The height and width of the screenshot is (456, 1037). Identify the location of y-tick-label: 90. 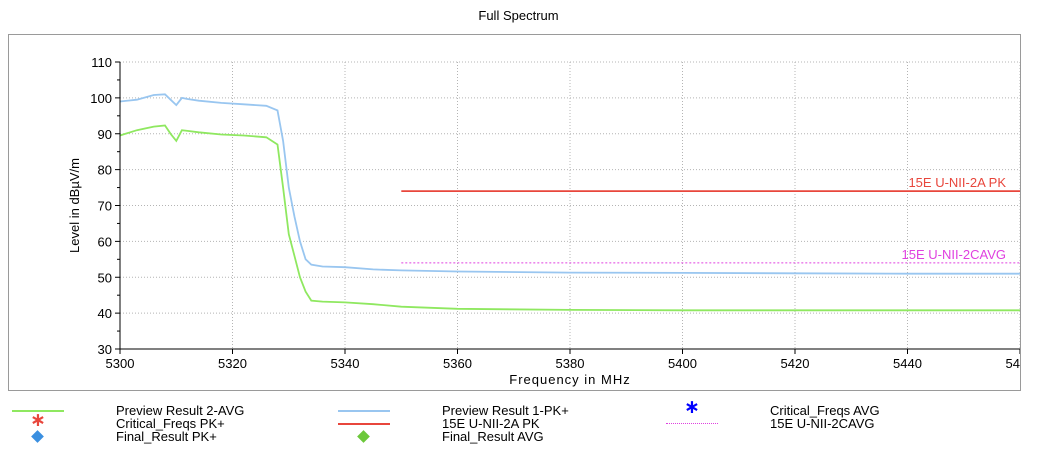
(105, 134).